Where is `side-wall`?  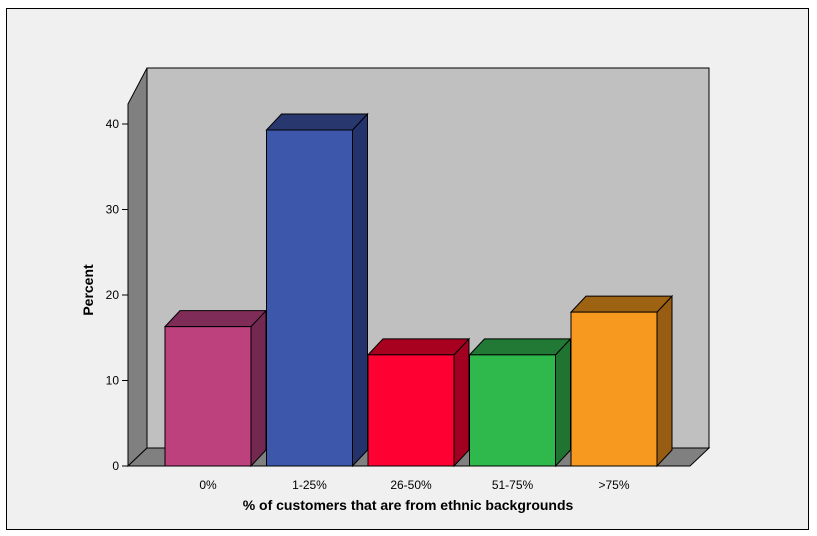 side-wall is located at coordinates (137, 267).